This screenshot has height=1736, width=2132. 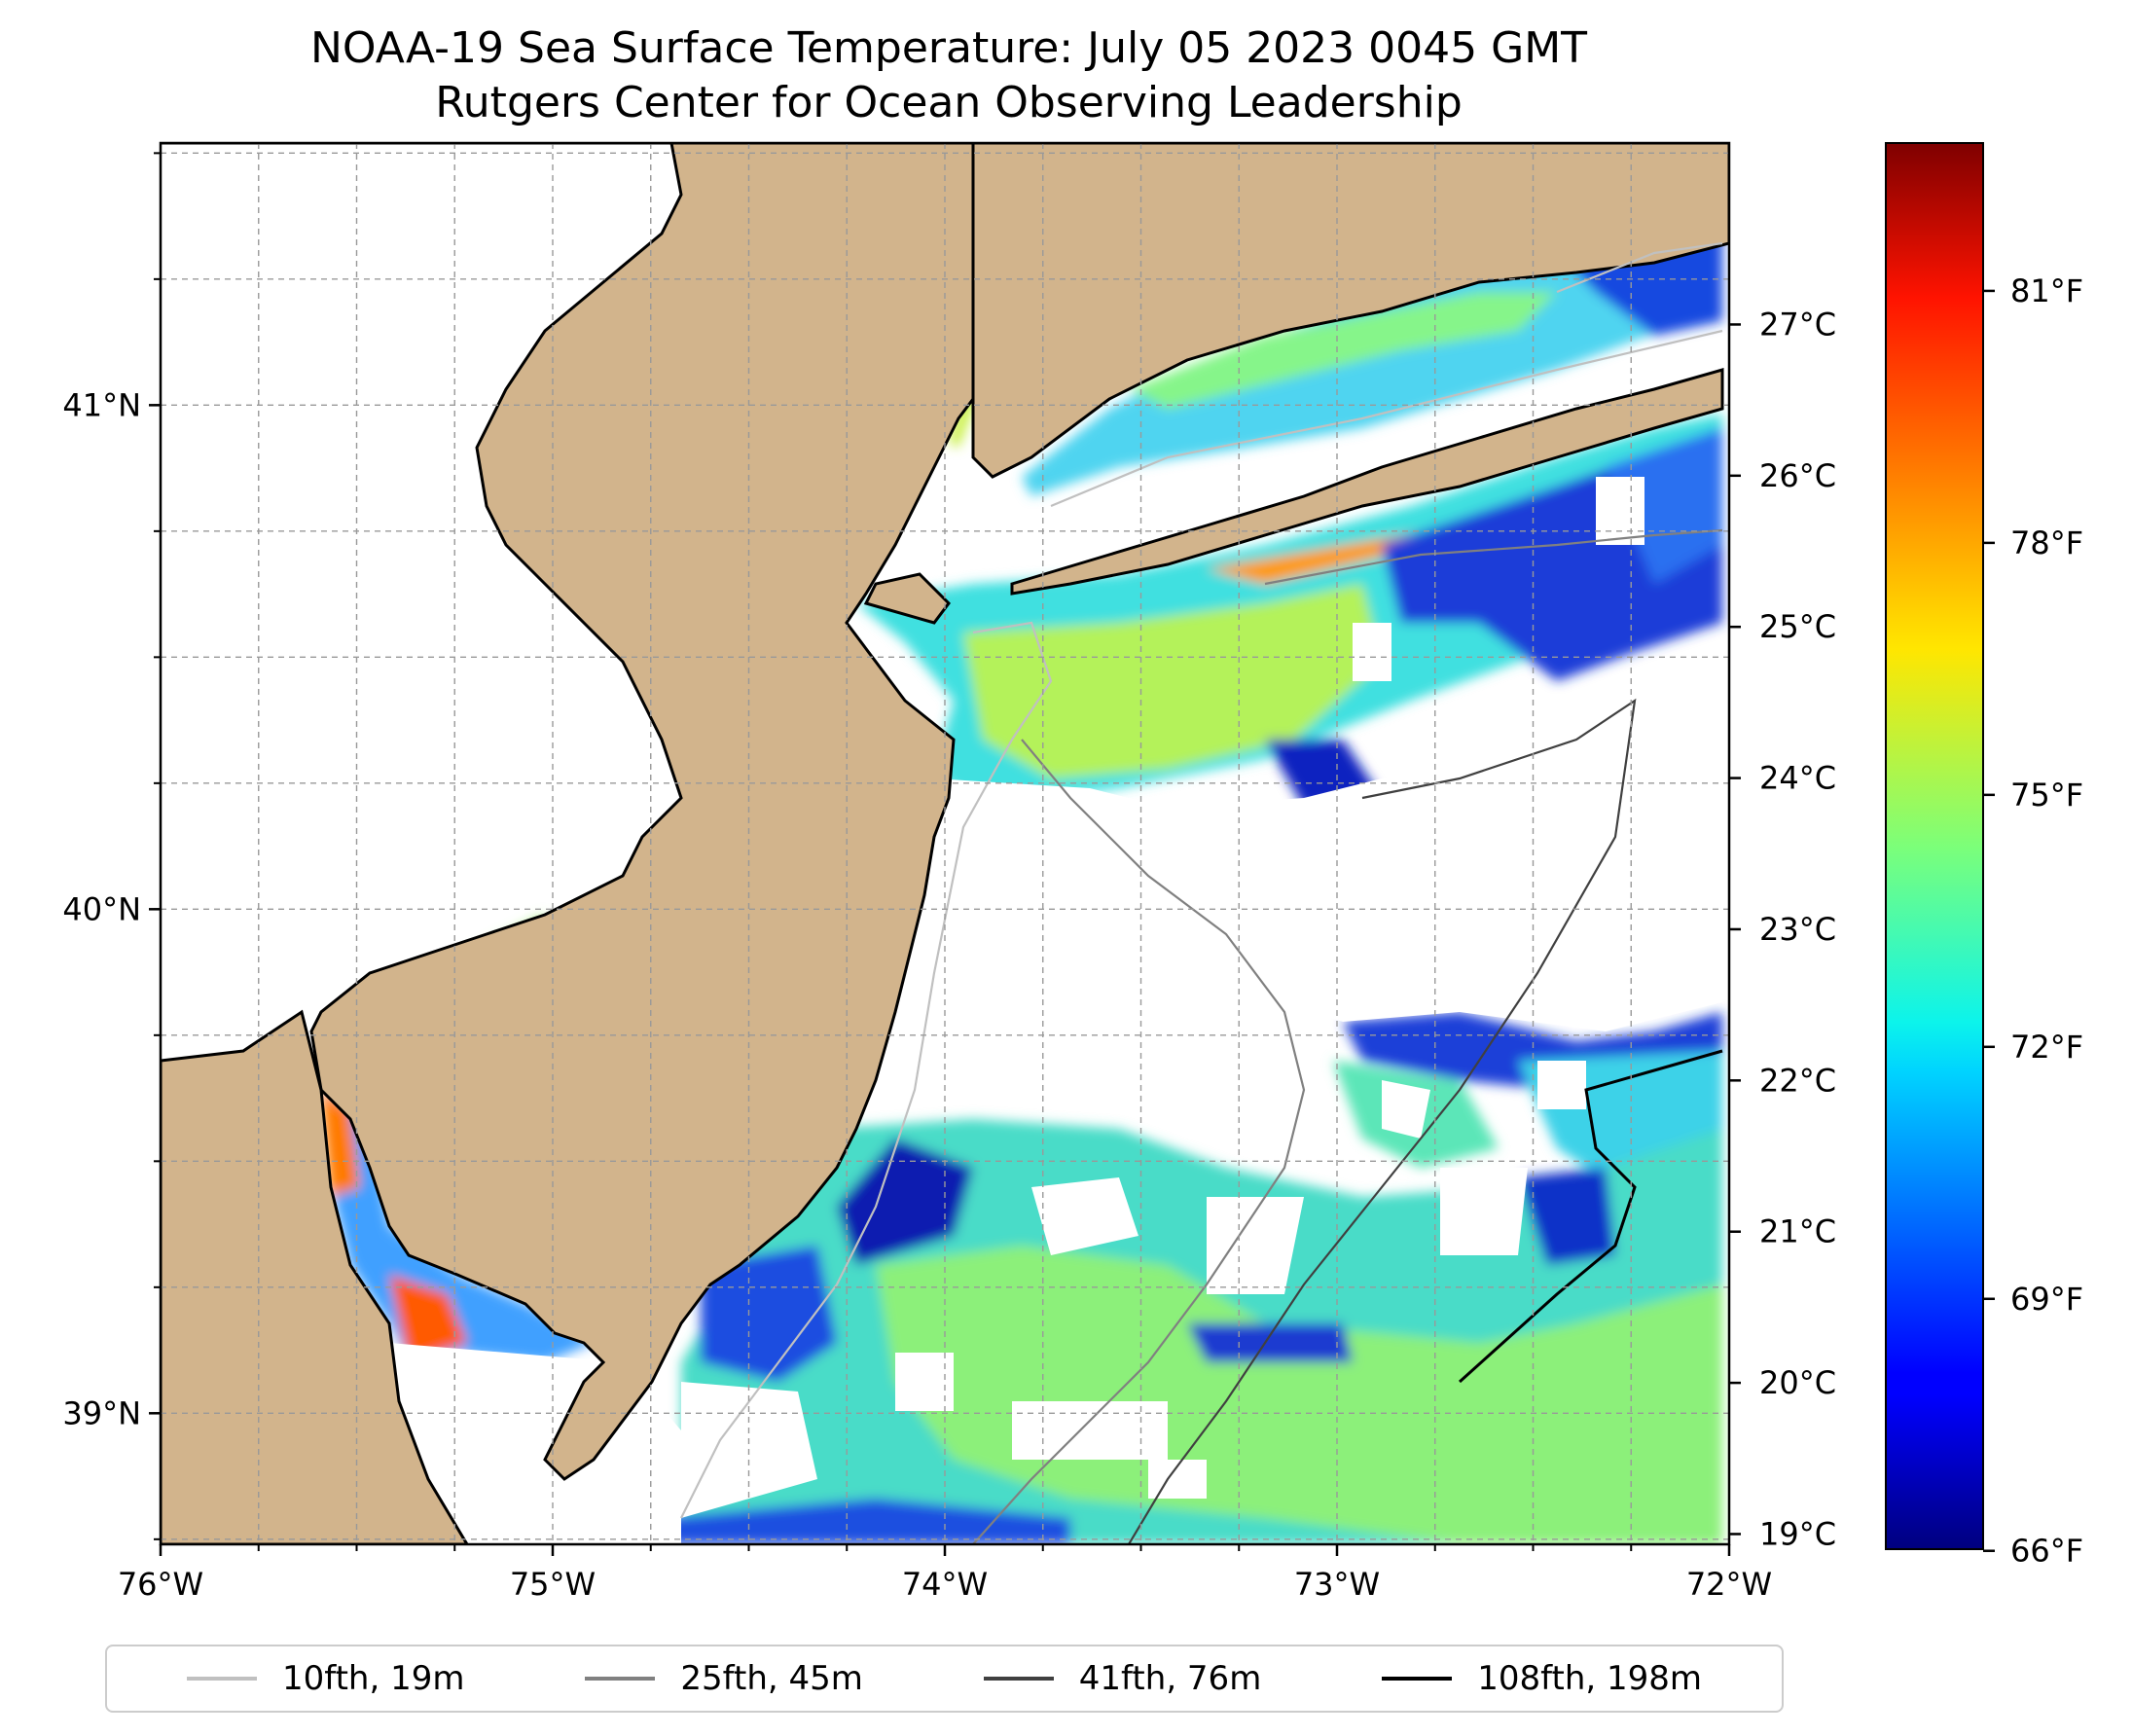 What do you see at coordinates (2047, 796) in the screenshot?
I see `fahrenheit-tick-label: 75°F` at bounding box center [2047, 796].